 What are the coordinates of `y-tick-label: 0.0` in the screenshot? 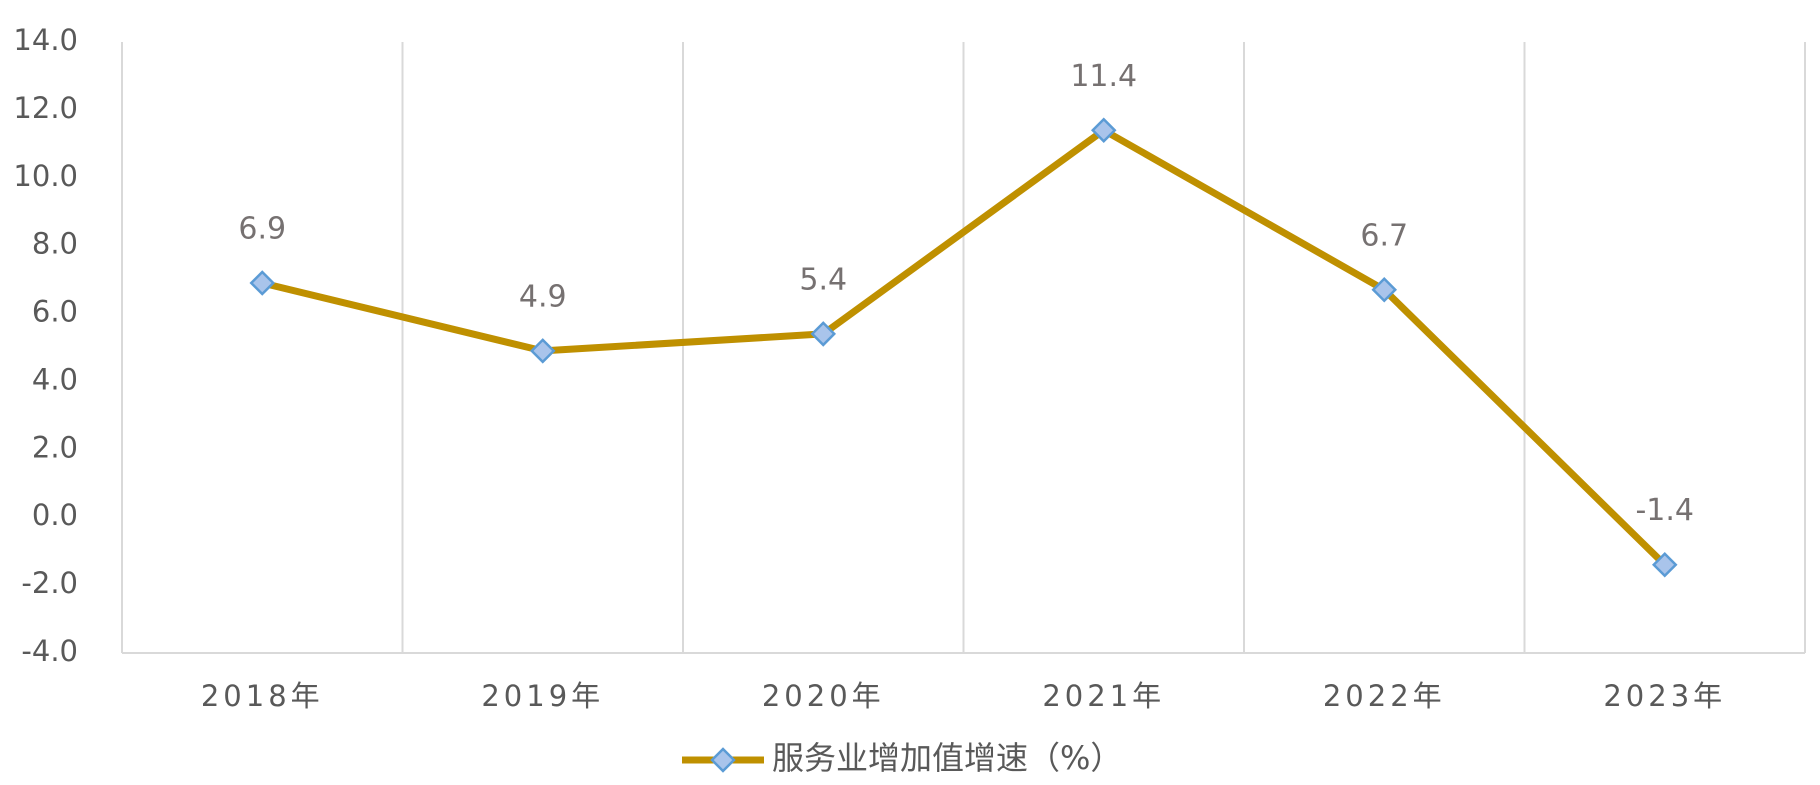 It's located at (55, 515).